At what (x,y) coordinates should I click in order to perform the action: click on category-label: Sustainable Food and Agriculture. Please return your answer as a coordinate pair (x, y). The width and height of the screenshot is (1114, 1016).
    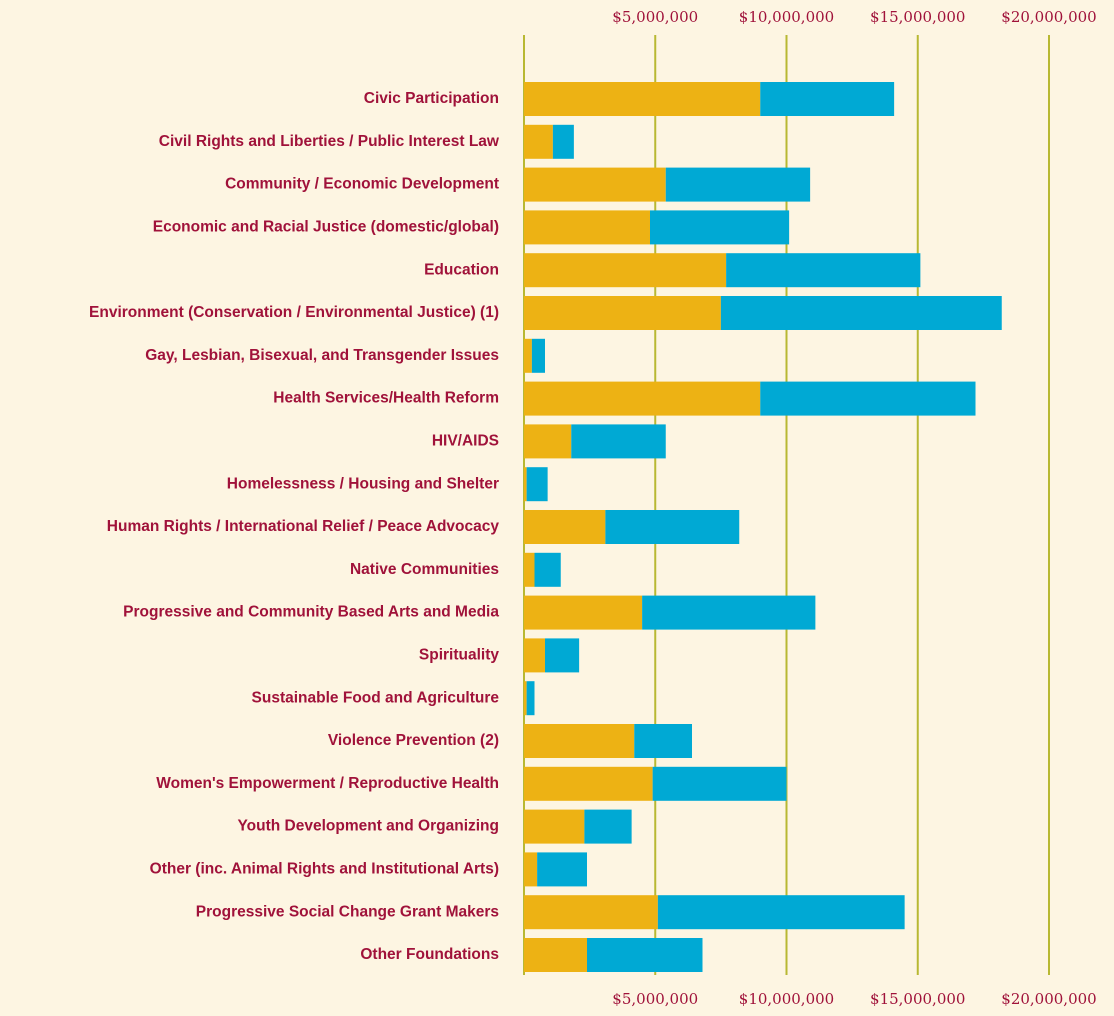
    Looking at the image, I should click on (376, 697).